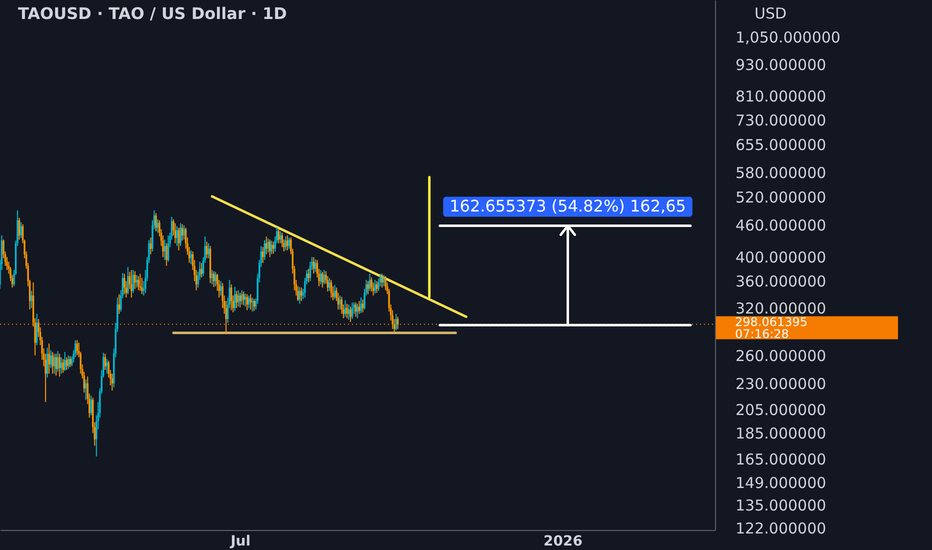  I want to click on y-tick-label: 205.000000, so click(781, 410).